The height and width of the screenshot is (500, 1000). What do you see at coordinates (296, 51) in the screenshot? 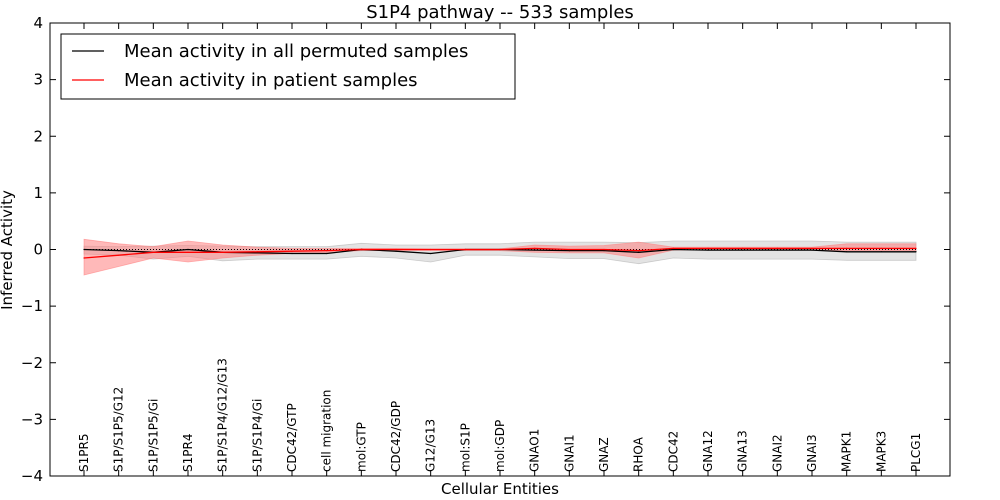
I see `legend-label-permuted: Mean activity in all permuted samples` at bounding box center [296, 51].